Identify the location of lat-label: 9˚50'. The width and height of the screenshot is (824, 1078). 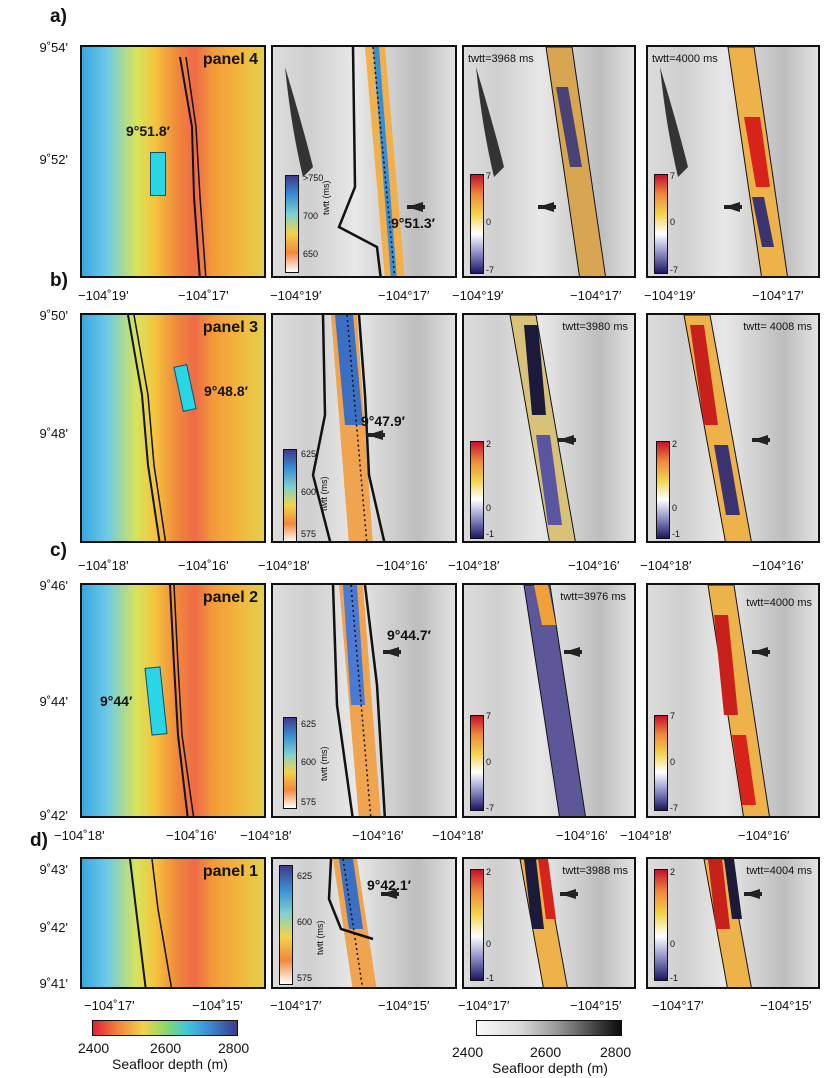
(53, 315).